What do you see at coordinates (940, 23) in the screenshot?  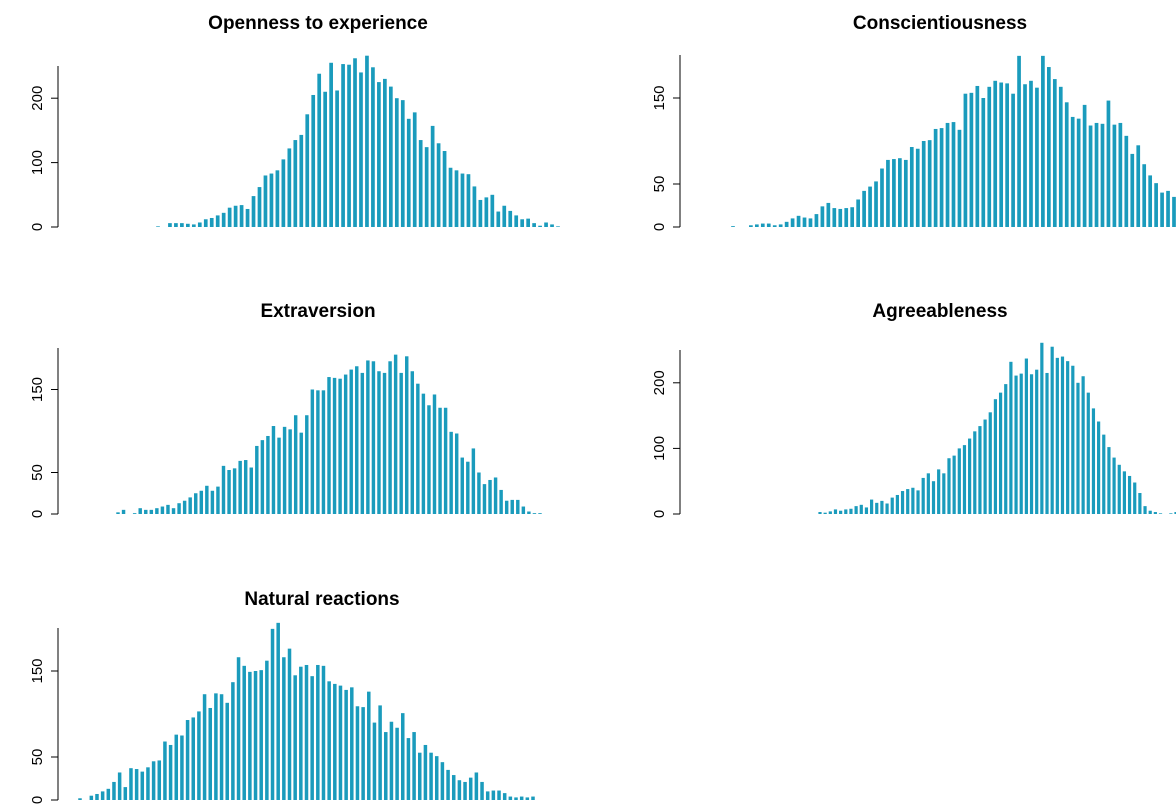 I see `chart-title: Conscientiousness` at bounding box center [940, 23].